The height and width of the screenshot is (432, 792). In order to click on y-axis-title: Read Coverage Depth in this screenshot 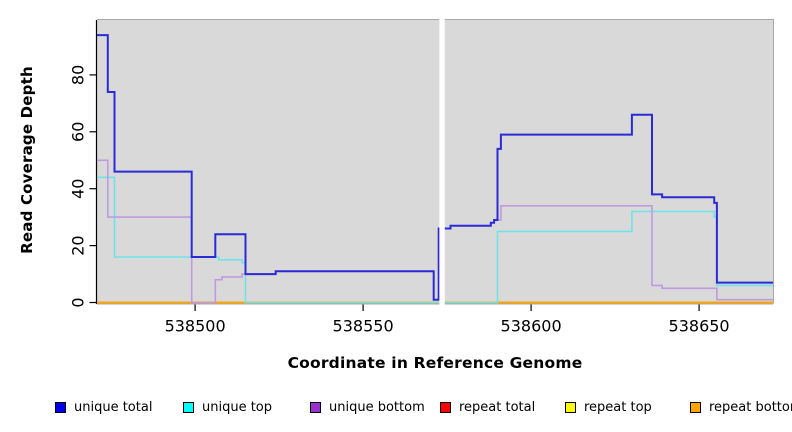, I will do `click(27, 160)`.